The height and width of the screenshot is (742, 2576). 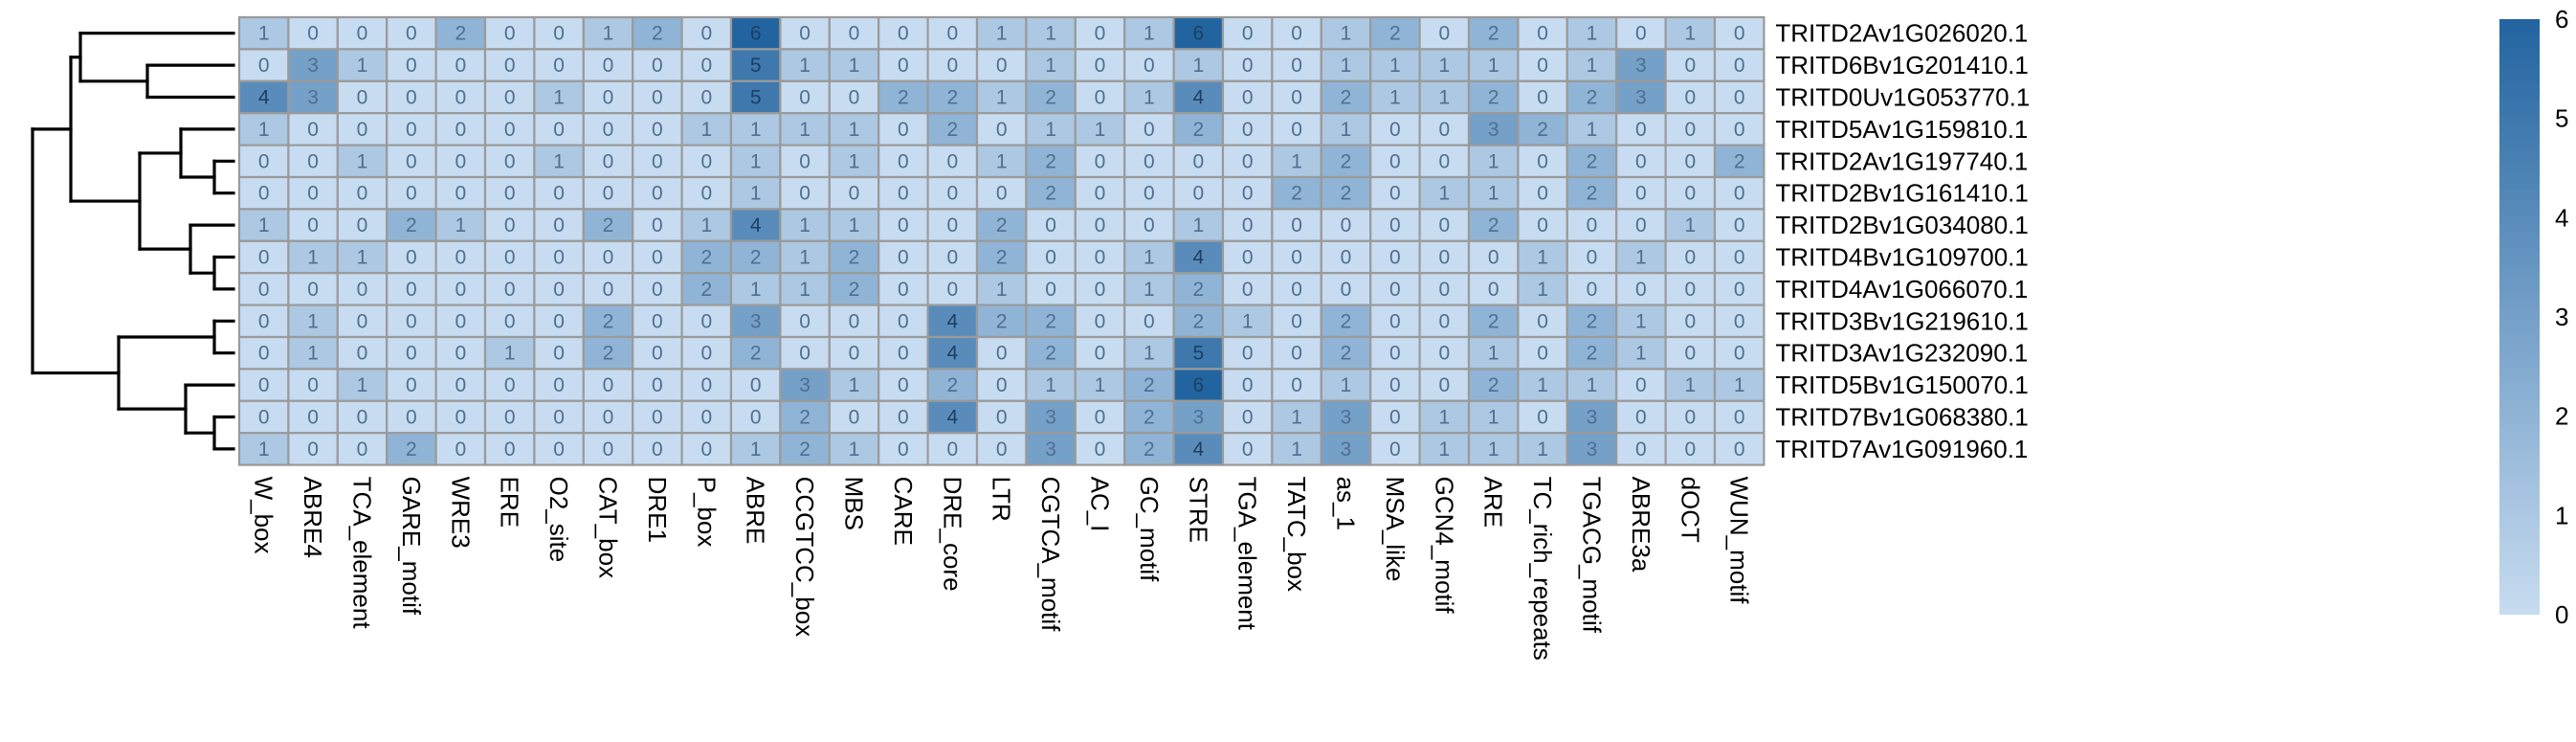 I want to click on colorbar-tick-label: 5, so click(x=2561, y=118).